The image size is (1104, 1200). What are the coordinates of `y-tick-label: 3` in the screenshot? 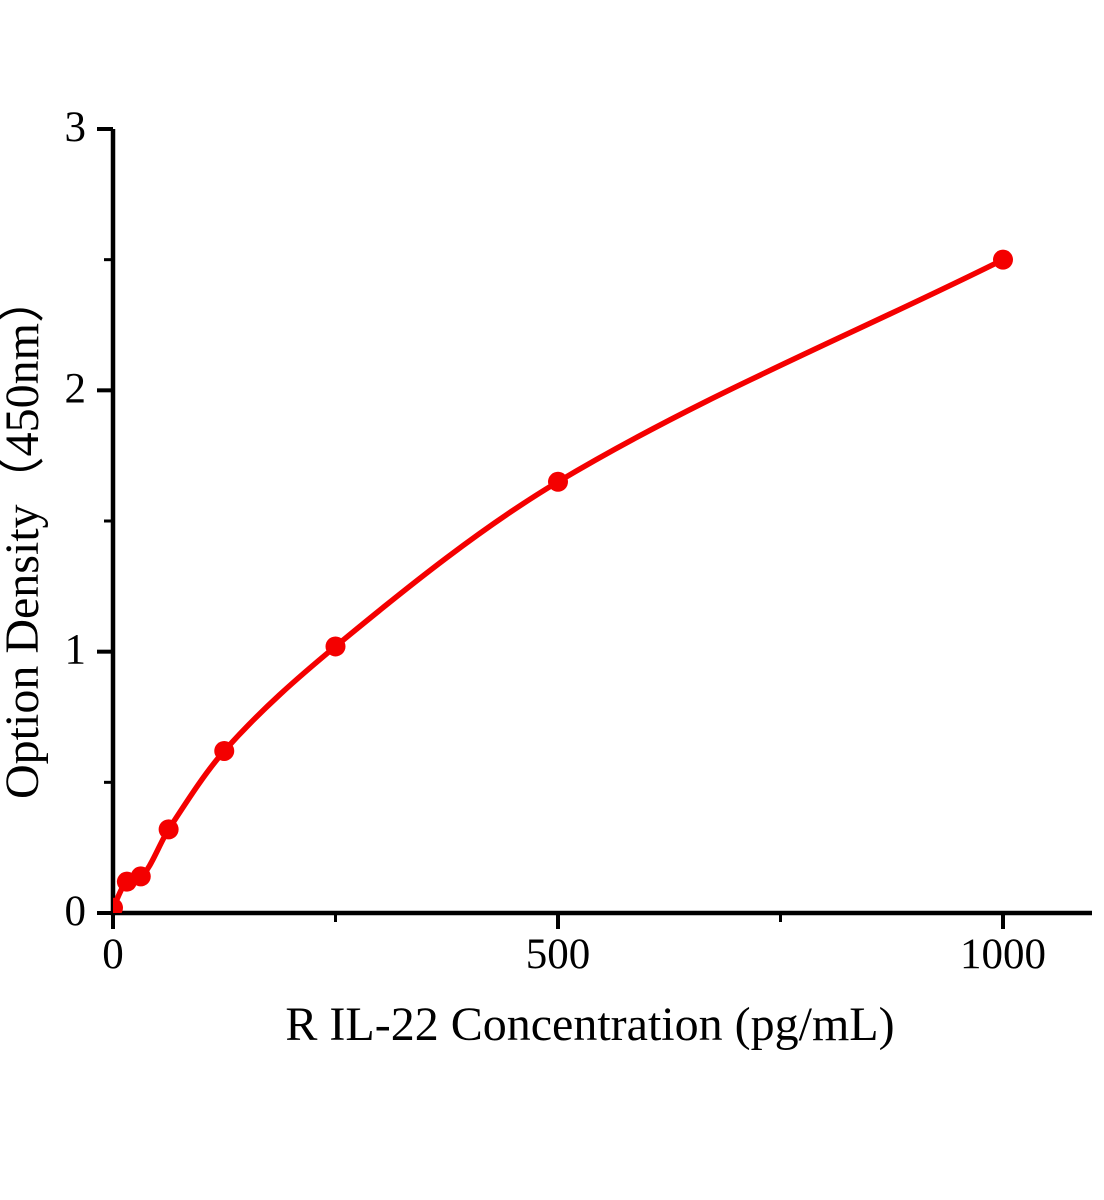 It's located at (76, 127).